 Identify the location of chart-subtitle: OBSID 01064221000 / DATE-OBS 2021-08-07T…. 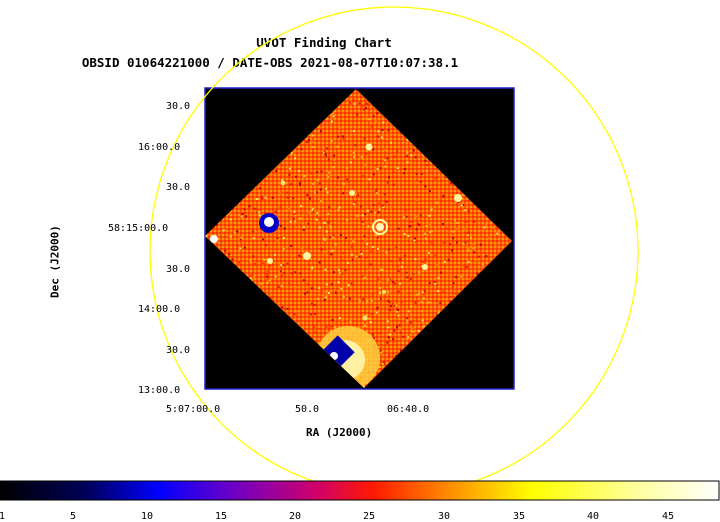
(270, 62).